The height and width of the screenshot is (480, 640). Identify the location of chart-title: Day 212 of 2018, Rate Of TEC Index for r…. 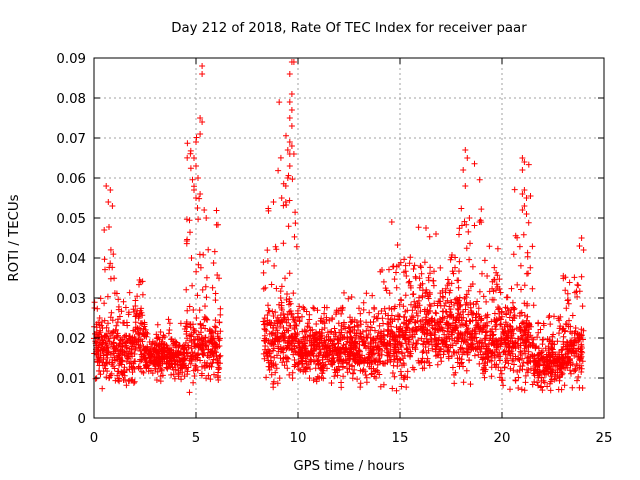
(349, 28).